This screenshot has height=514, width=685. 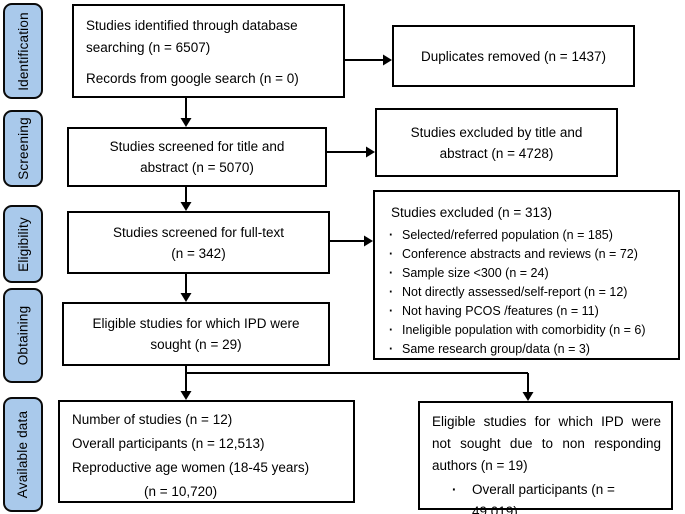 I want to click on screened-fulltext-line-1: Studies screened for full-text, so click(x=198, y=232).